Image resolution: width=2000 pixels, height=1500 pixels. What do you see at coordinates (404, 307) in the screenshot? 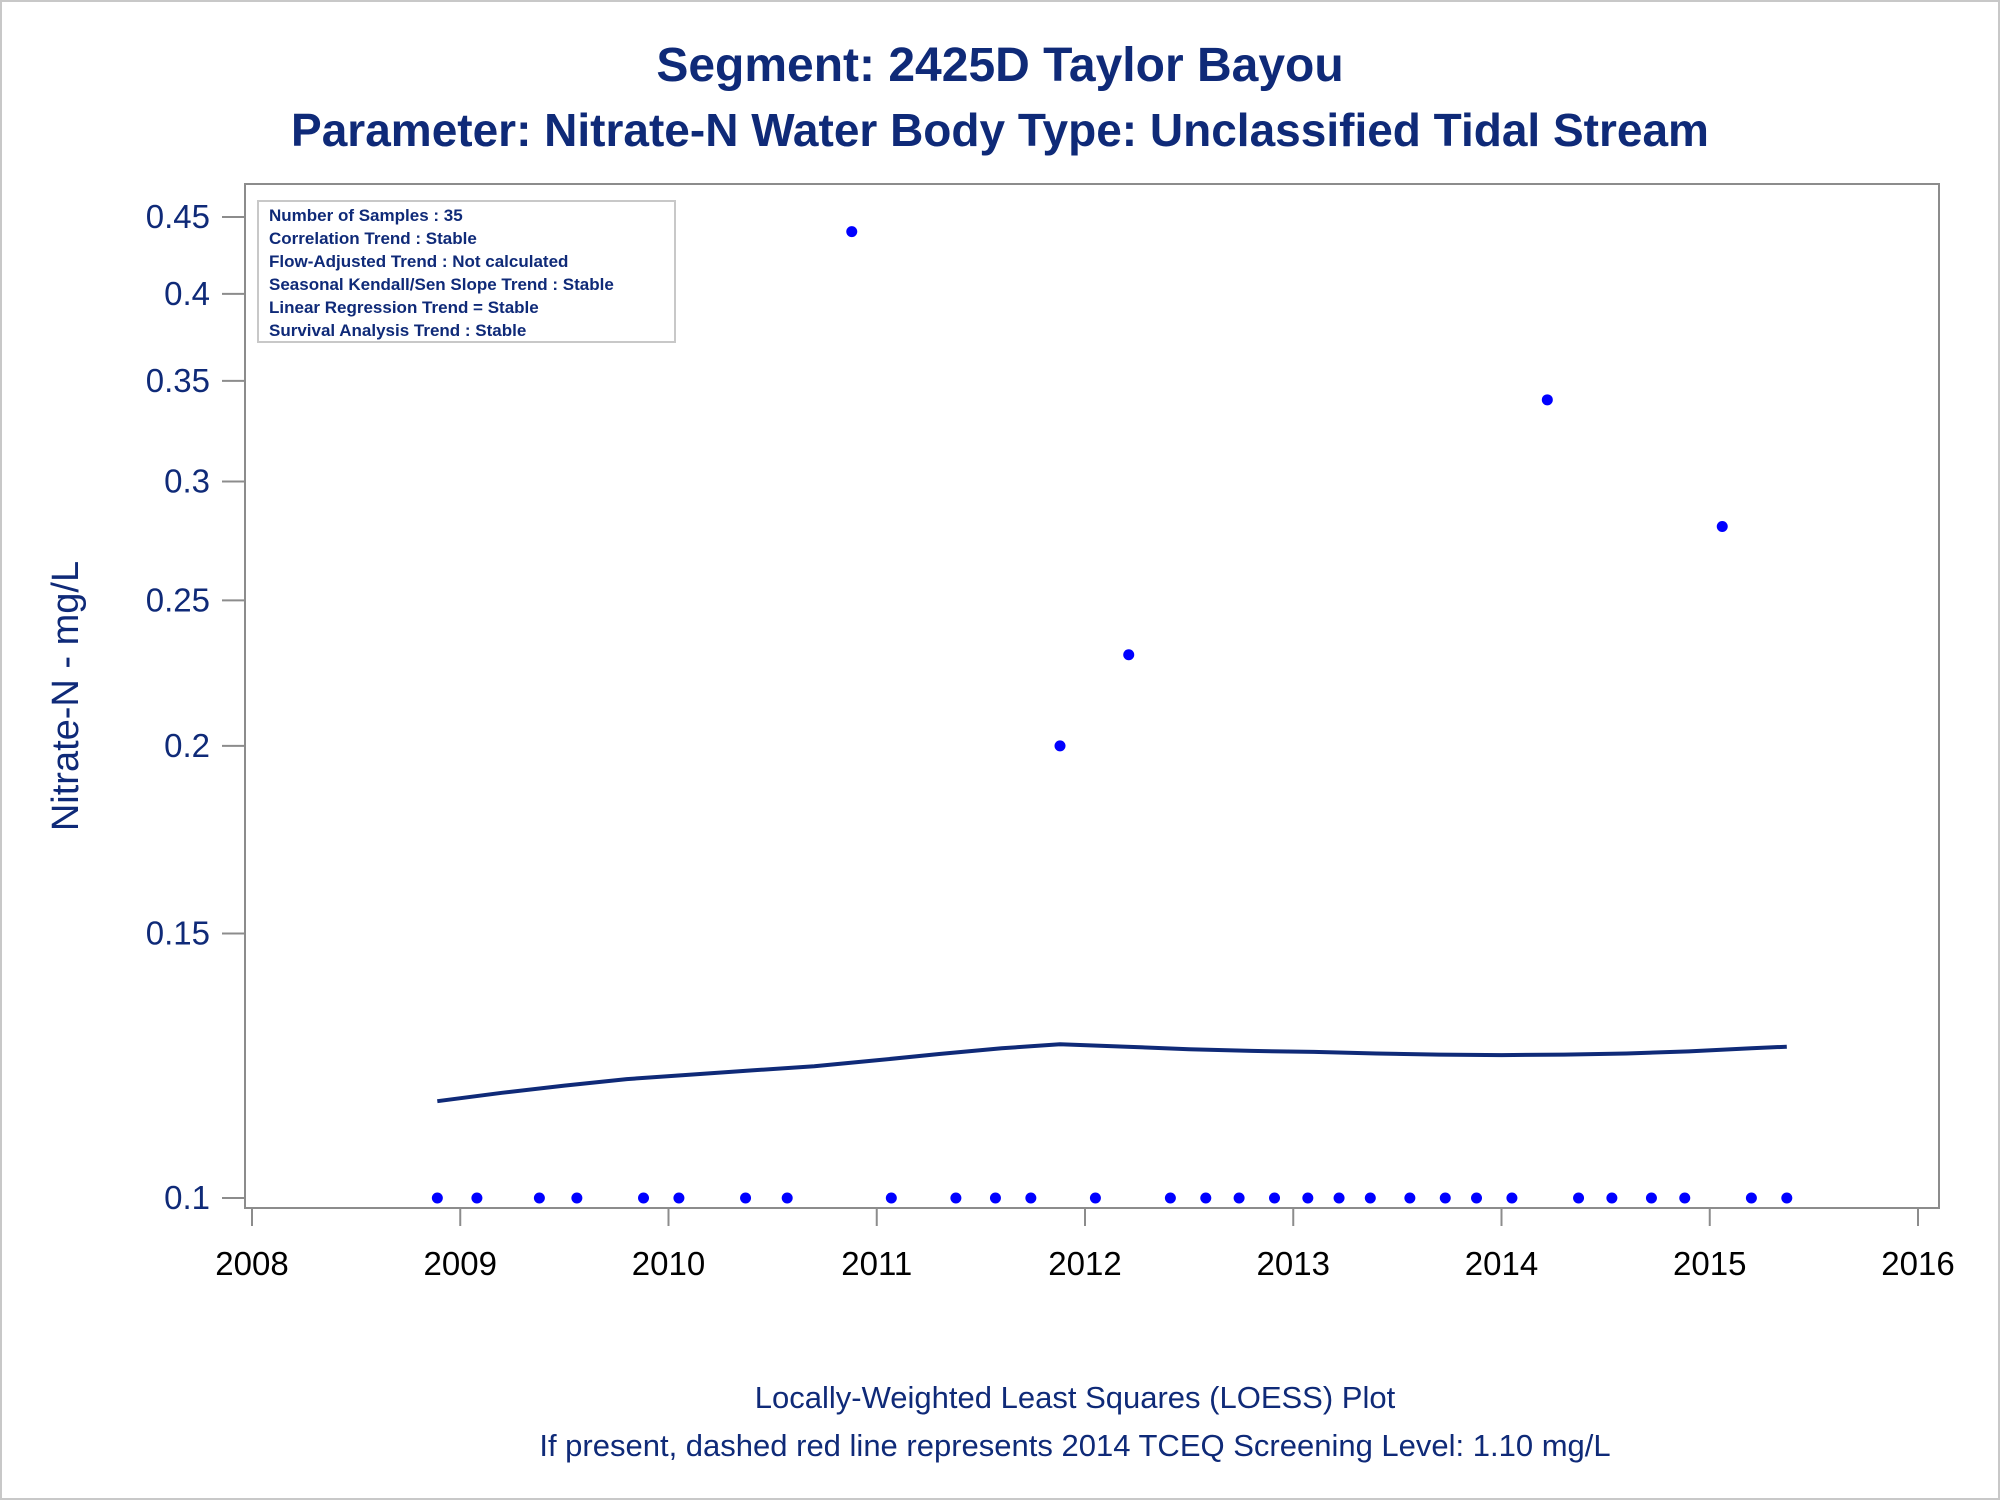
I see `inset-line-linear-regression: Linear Regression Trend = Stable` at bounding box center [404, 307].